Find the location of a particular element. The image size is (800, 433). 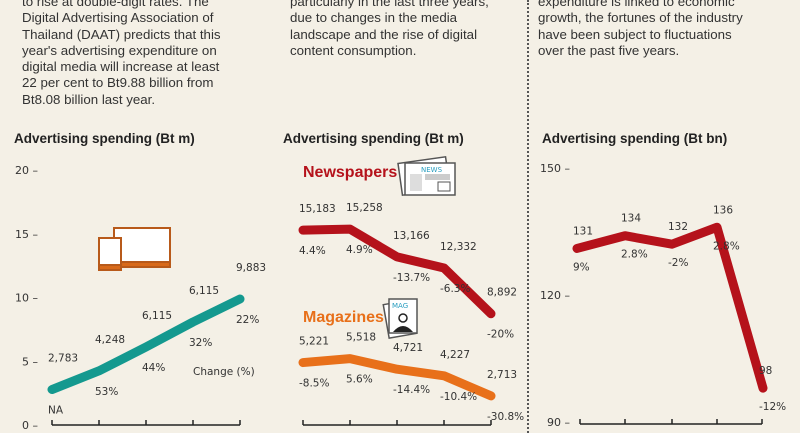

digital-value-label: 4,248 is located at coordinates (110, 340).